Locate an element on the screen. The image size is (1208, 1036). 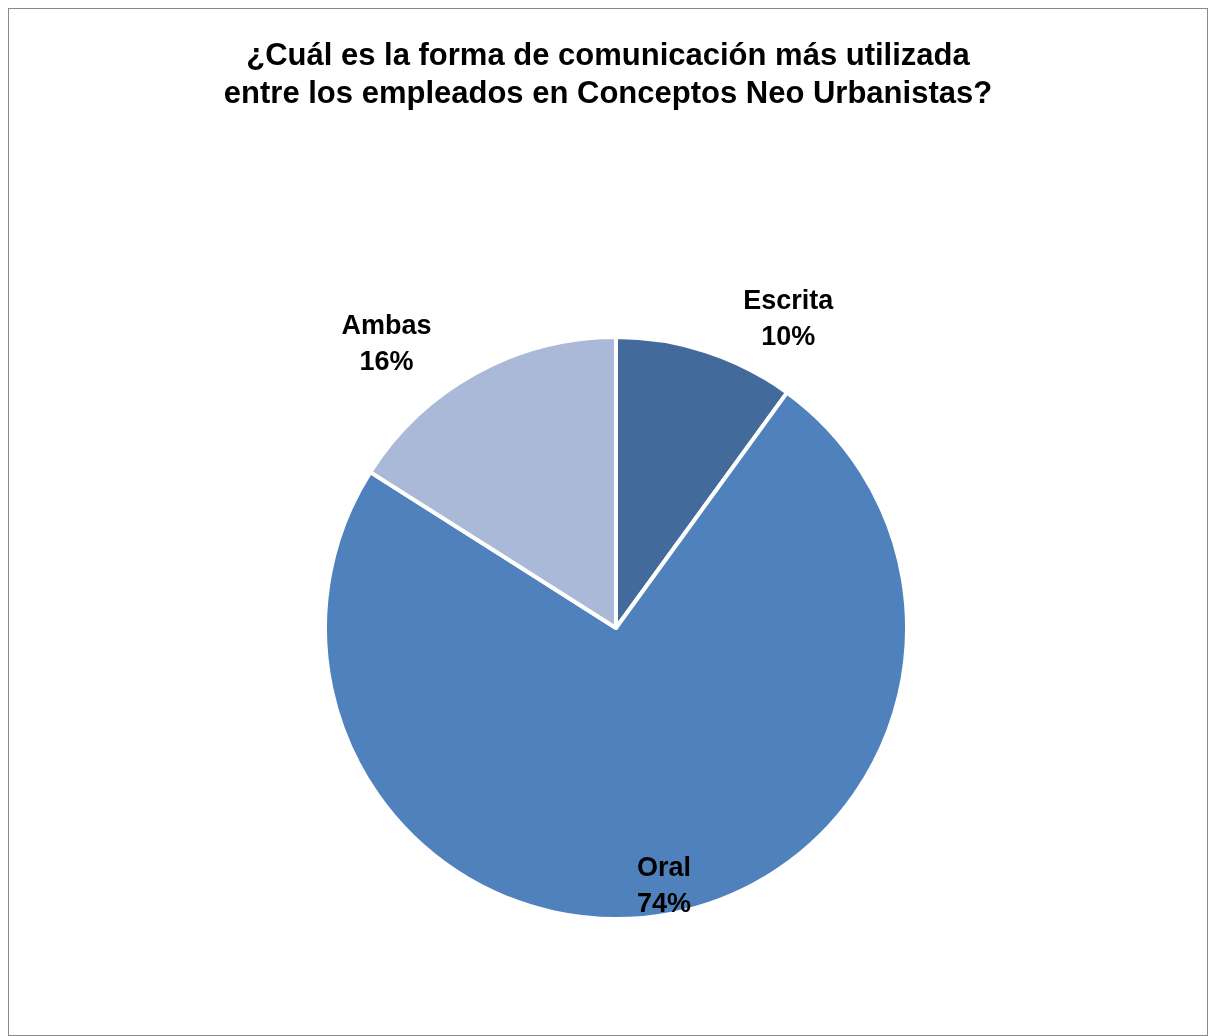
data-label: 74% is located at coordinates (664, 902).